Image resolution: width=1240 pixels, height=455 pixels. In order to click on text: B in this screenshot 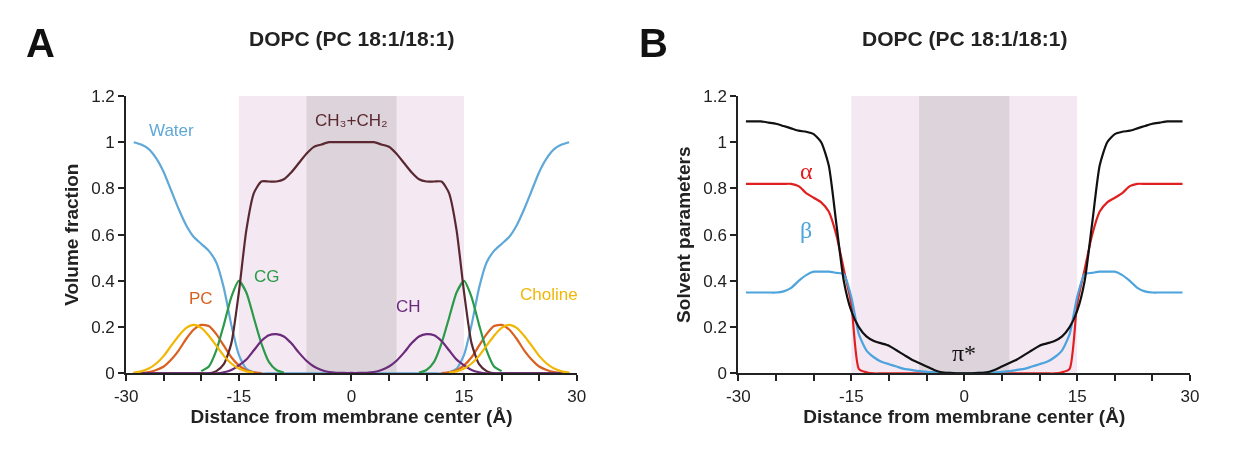, I will do `click(653, 43)`.